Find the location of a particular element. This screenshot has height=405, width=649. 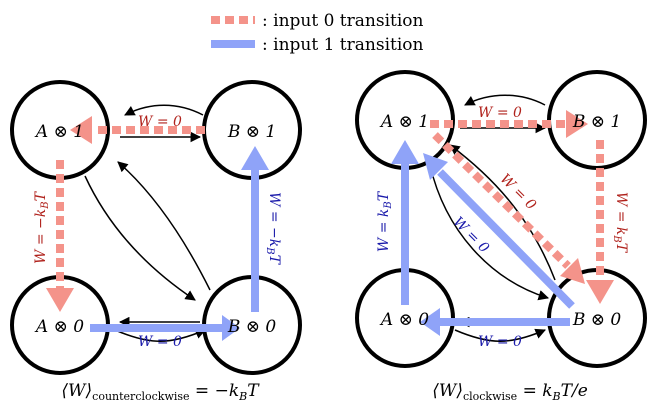

right-blue-b0-to-a1-diag is located at coordinates (506, 239).